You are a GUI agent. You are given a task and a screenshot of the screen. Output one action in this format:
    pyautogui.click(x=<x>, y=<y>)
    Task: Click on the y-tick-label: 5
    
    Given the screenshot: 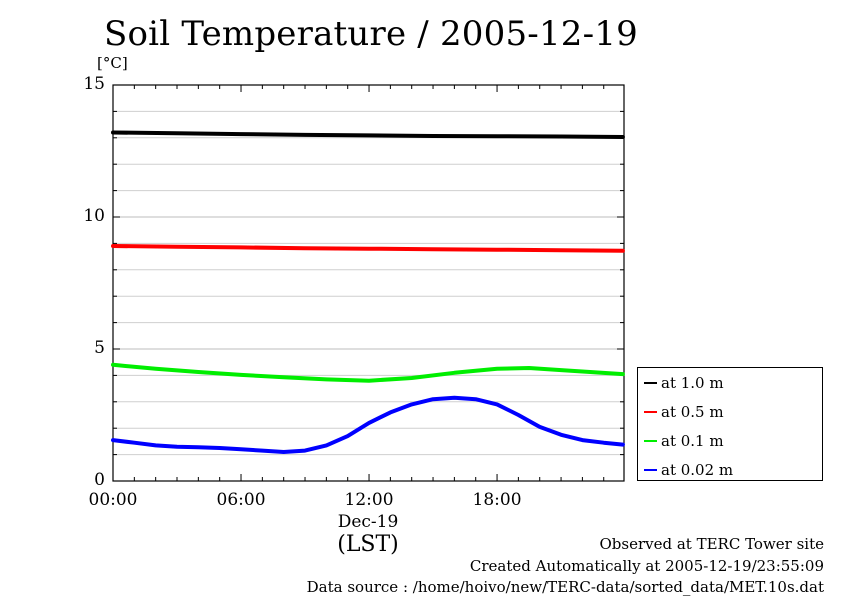 What is the action you would take?
    pyautogui.click(x=99, y=348)
    